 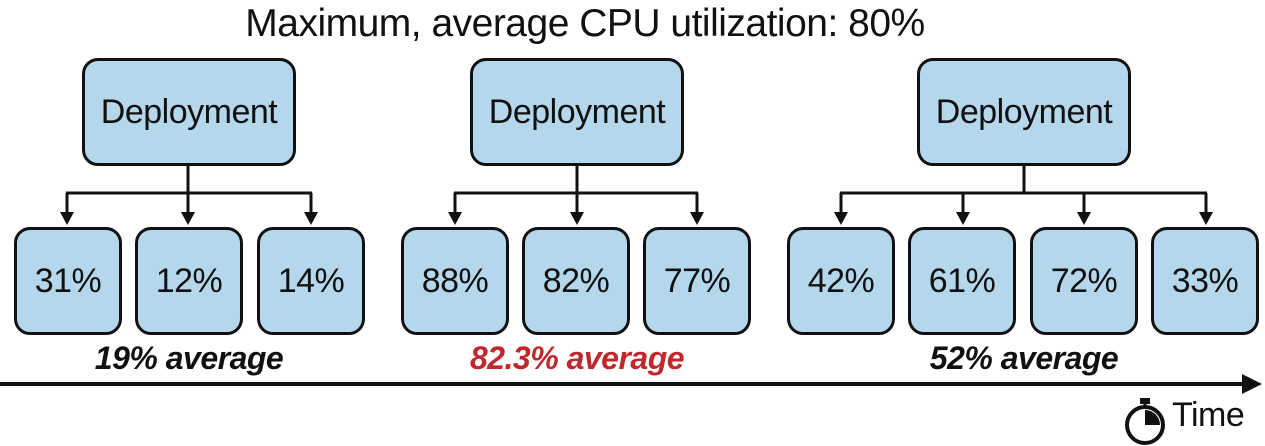 I want to click on pod-box: 82%, so click(x=576, y=281).